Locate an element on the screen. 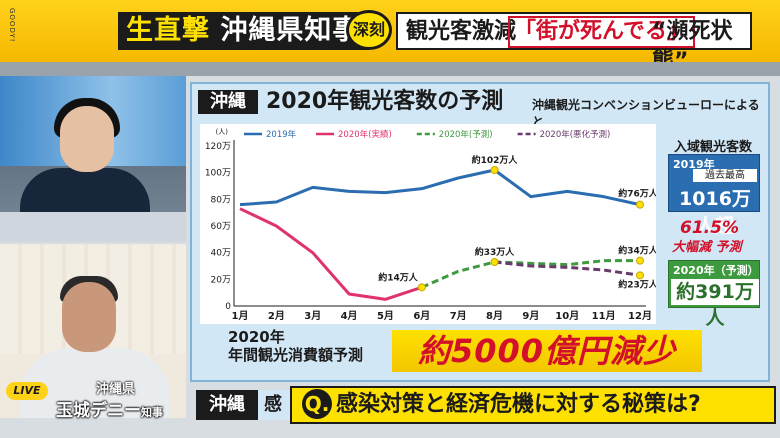  x-tick-label: 1月 is located at coordinates (240, 316).